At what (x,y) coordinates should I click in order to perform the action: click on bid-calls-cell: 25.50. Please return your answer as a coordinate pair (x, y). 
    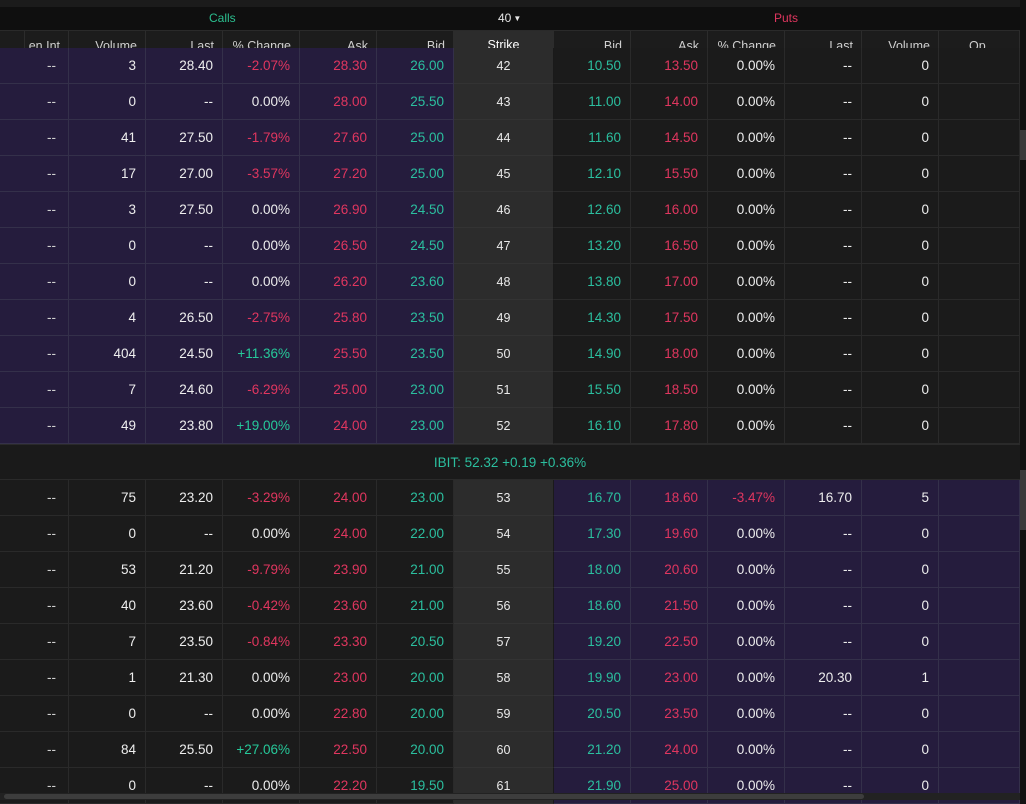
    Looking at the image, I should click on (415, 102).